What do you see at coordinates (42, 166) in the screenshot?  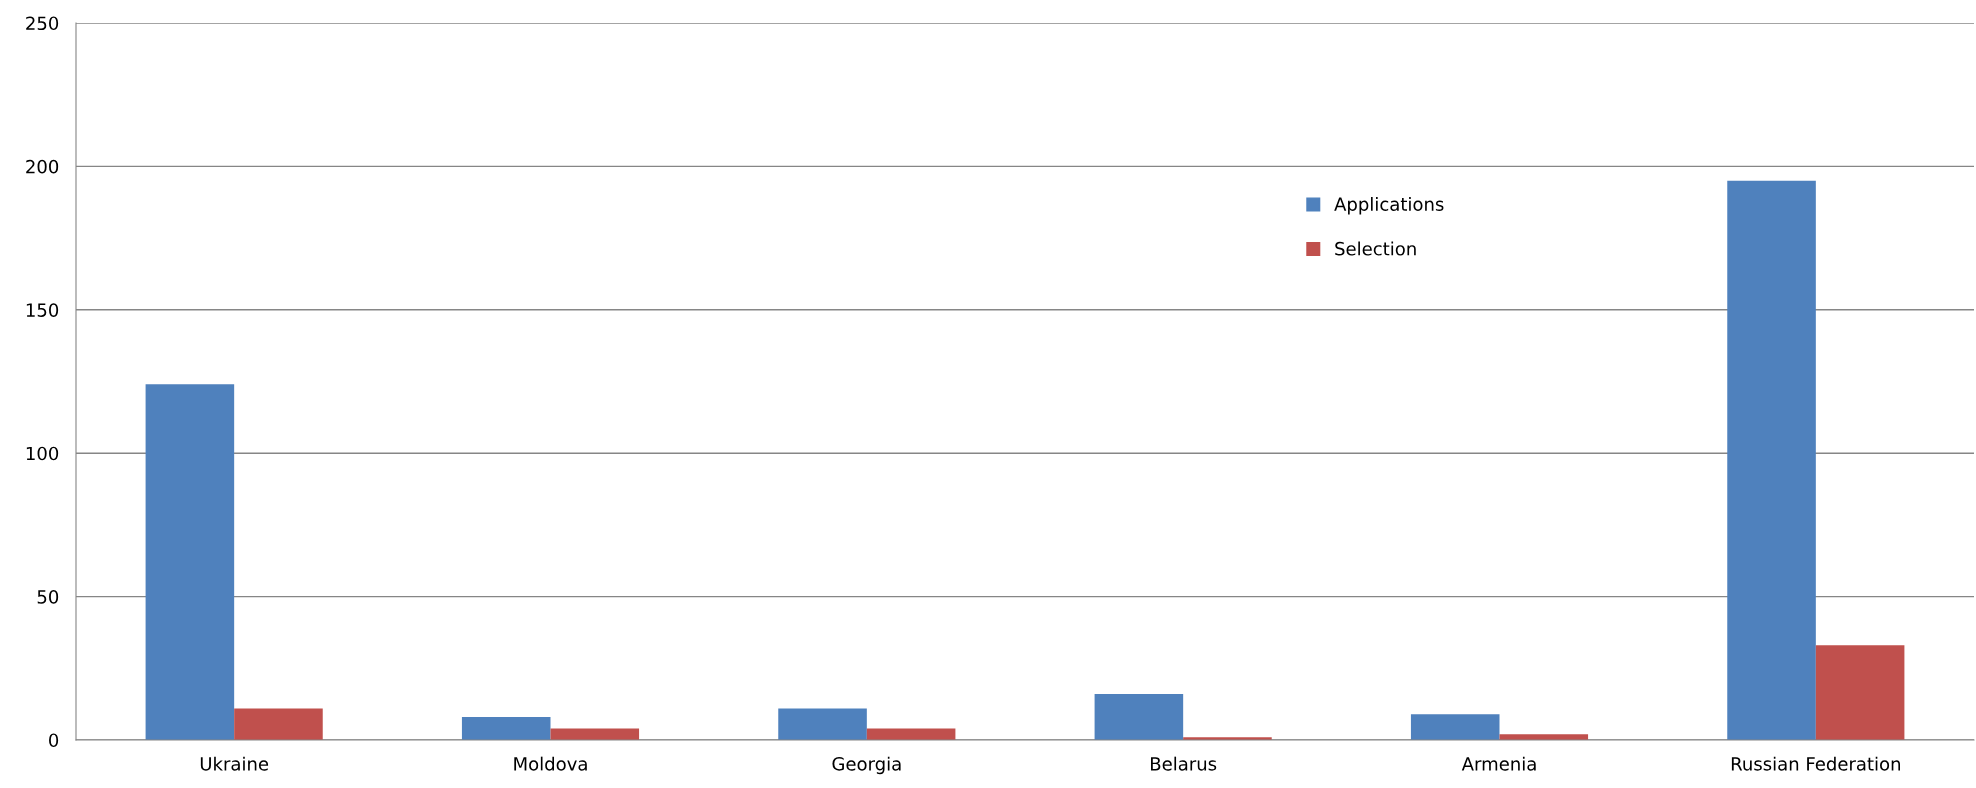 I see `y-tick-label: 200` at bounding box center [42, 166].